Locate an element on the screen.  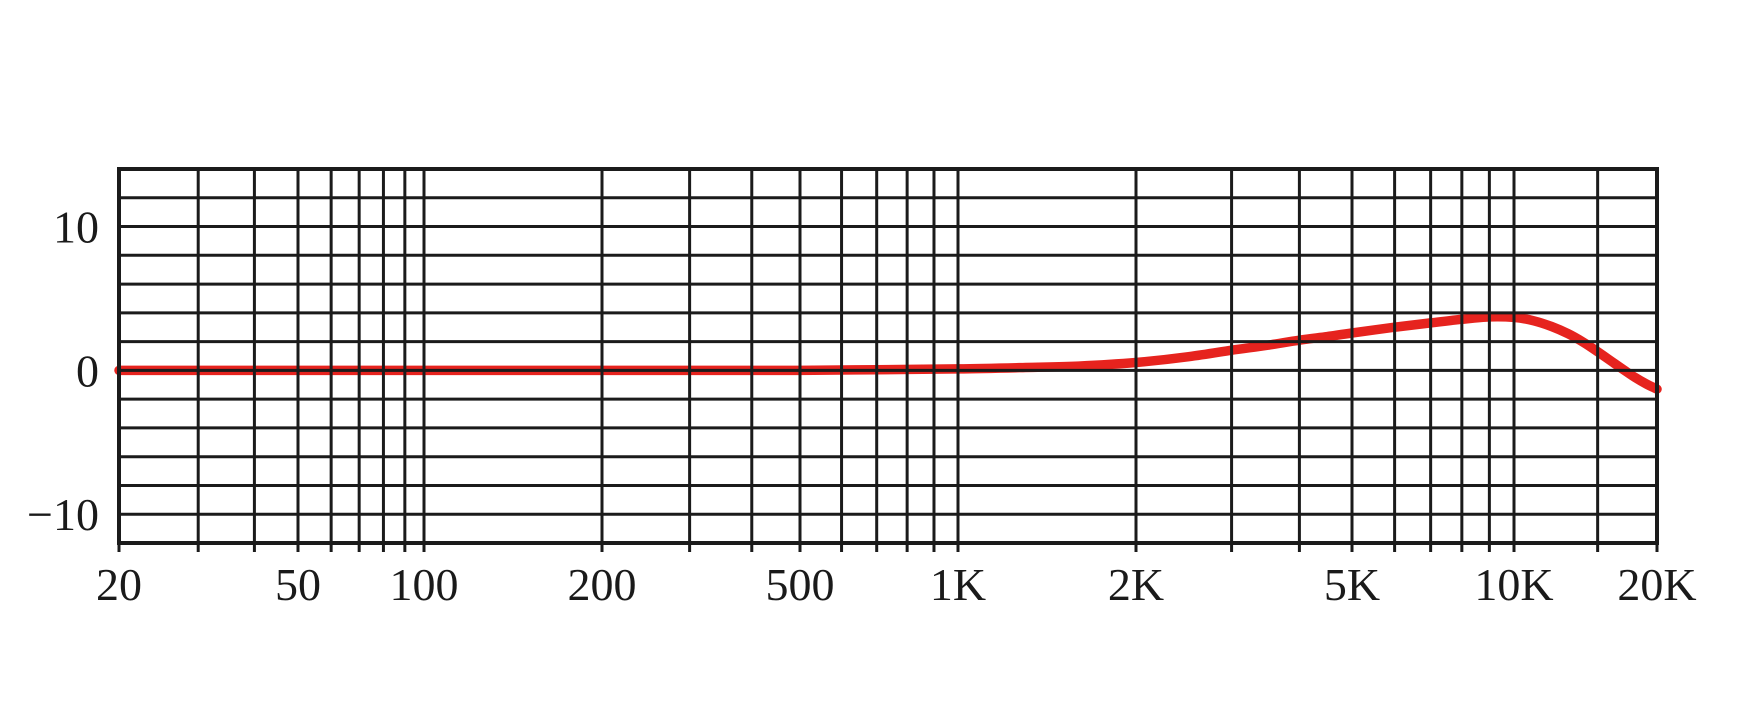
x-tick-label: 200 is located at coordinates (602, 584).